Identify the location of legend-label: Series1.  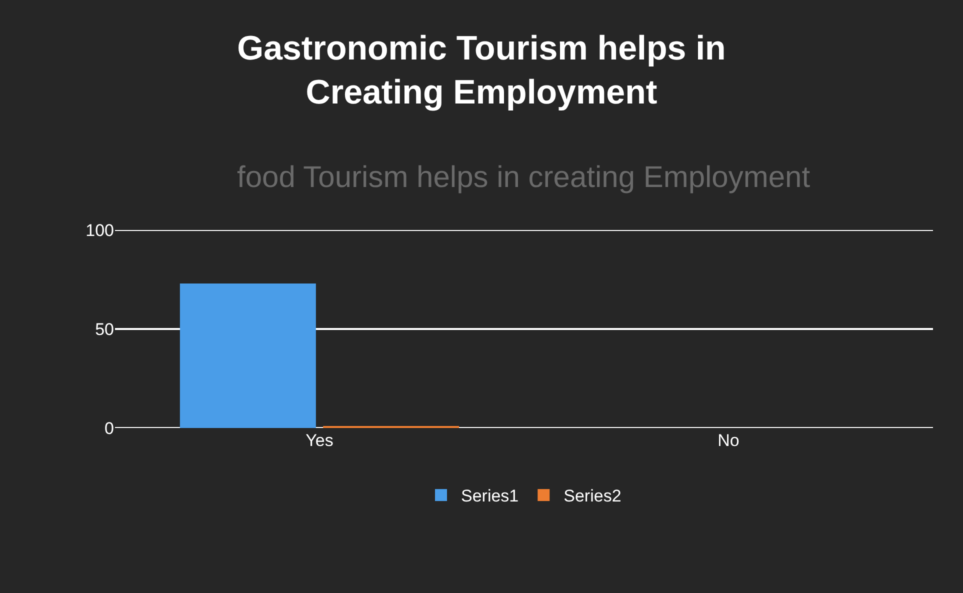
(490, 496).